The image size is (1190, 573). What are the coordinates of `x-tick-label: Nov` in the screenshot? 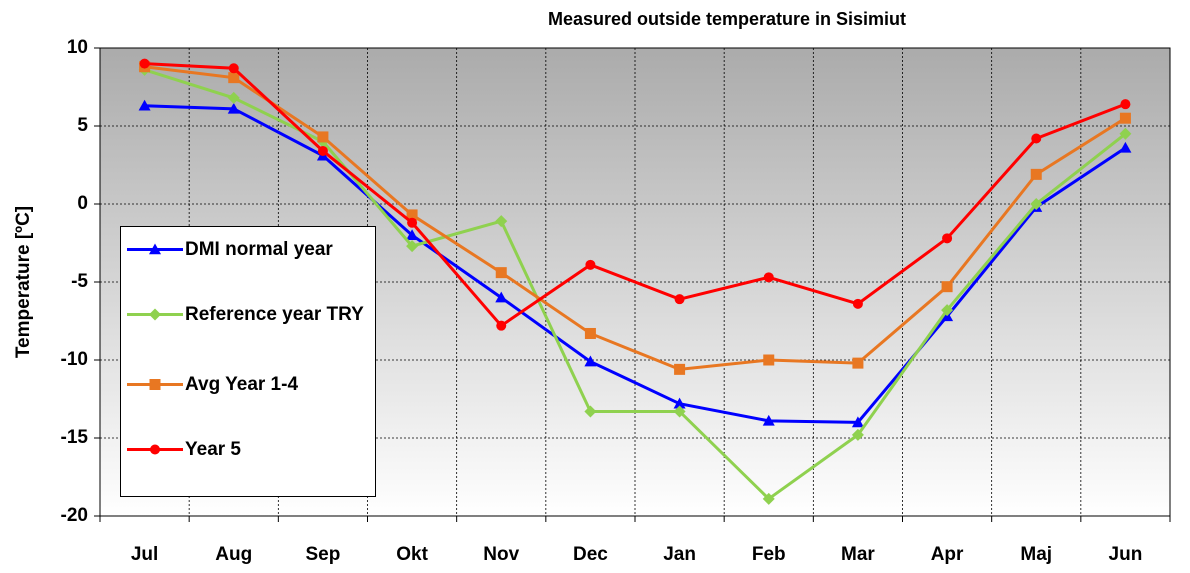 It's located at (501, 554).